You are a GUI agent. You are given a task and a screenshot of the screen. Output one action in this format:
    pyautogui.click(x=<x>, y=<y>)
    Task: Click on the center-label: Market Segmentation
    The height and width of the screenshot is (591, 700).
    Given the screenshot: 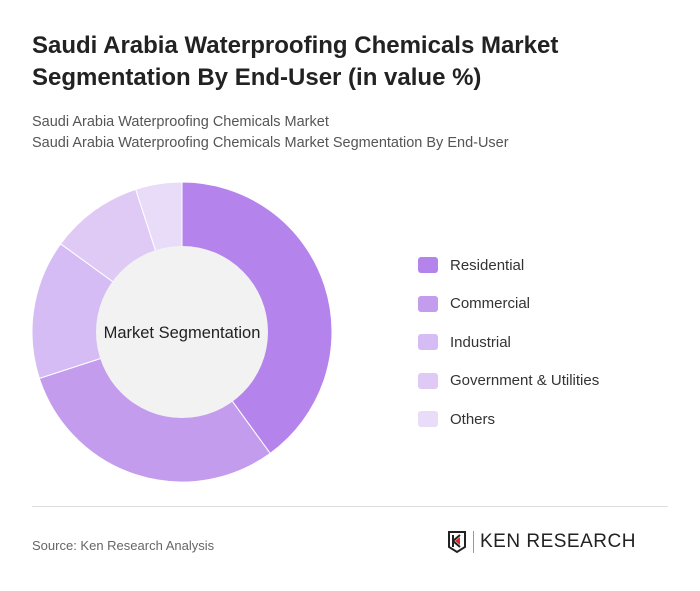 What is the action you would take?
    pyautogui.click(x=182, y=333)
    